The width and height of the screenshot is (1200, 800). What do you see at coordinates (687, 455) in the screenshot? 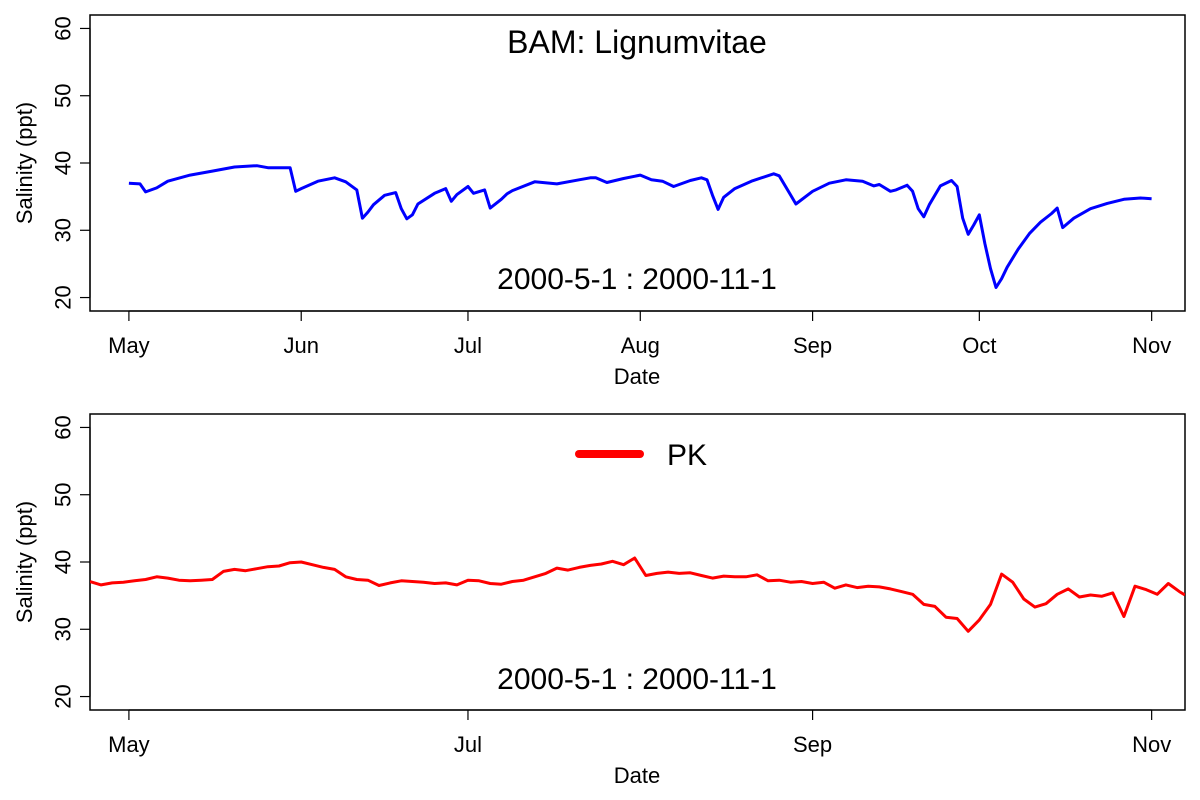
I see `legend-label: PK` at bounding box center [687, 455].